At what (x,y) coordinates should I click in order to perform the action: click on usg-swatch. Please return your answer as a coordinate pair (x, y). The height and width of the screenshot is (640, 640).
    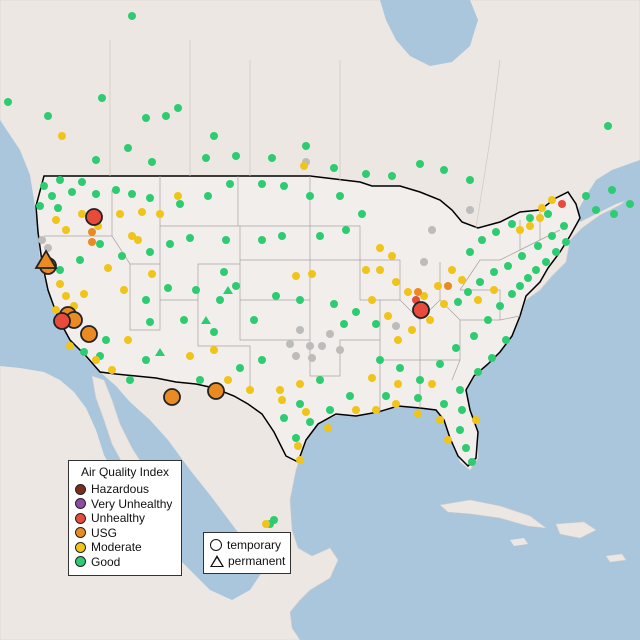
    Looking at the image, I should click on (80, 533).